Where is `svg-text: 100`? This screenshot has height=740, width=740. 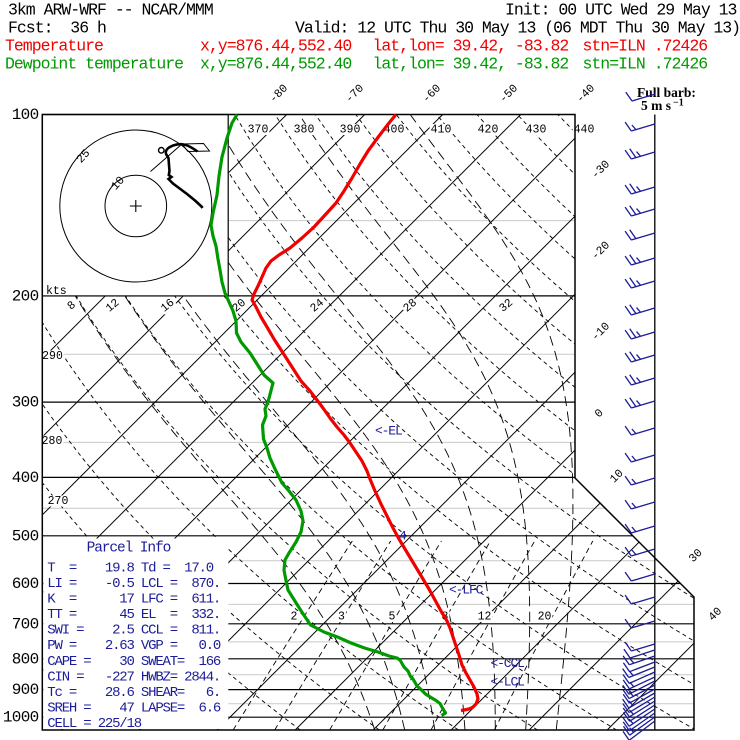 svg-text: 100 is located at coordinates (25, 115).